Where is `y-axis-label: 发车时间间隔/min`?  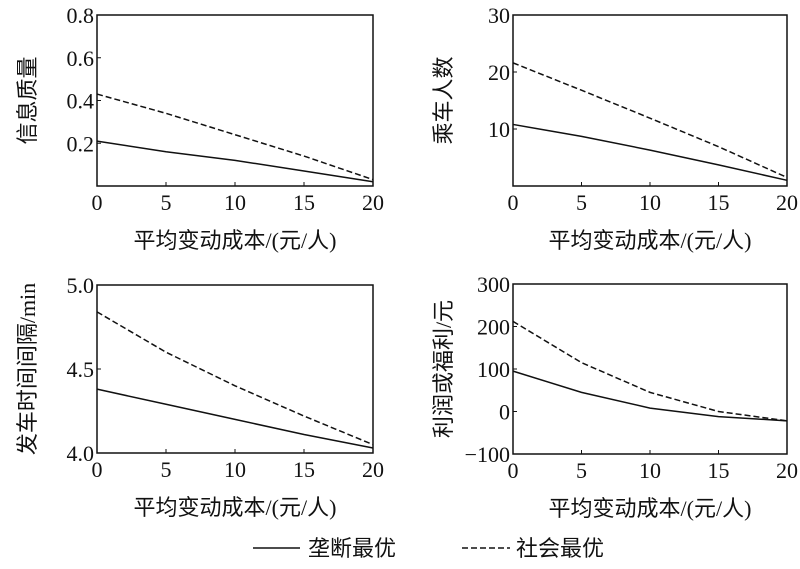
y-axis-label: 发车时间间隔/min is located at coordinates (27, 369).